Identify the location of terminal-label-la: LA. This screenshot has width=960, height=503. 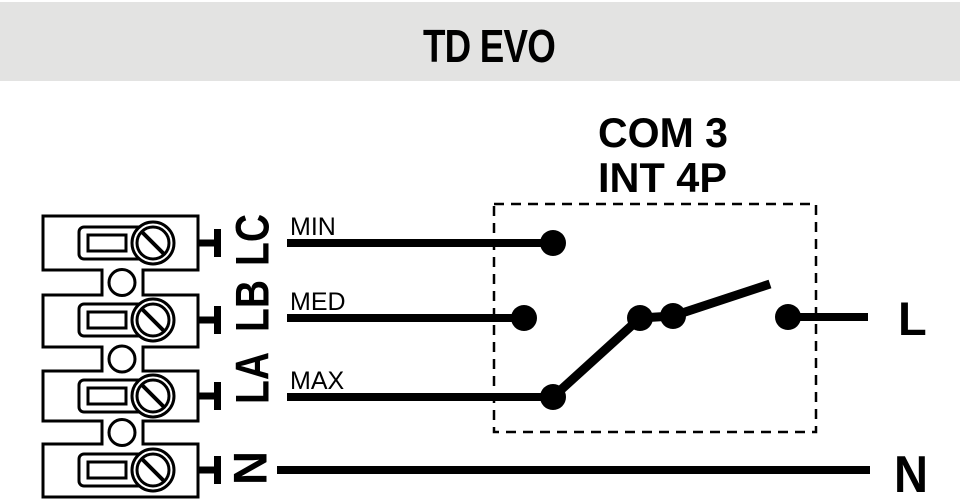
(251, 378).